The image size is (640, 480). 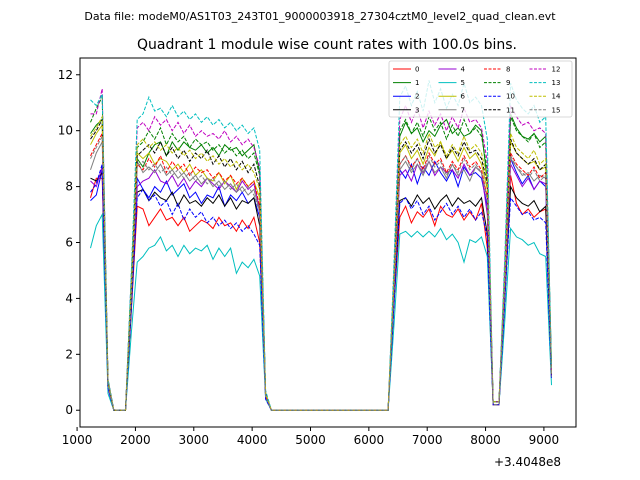 I want to click on legend-label-0: 0, so click(x=417, y=70).